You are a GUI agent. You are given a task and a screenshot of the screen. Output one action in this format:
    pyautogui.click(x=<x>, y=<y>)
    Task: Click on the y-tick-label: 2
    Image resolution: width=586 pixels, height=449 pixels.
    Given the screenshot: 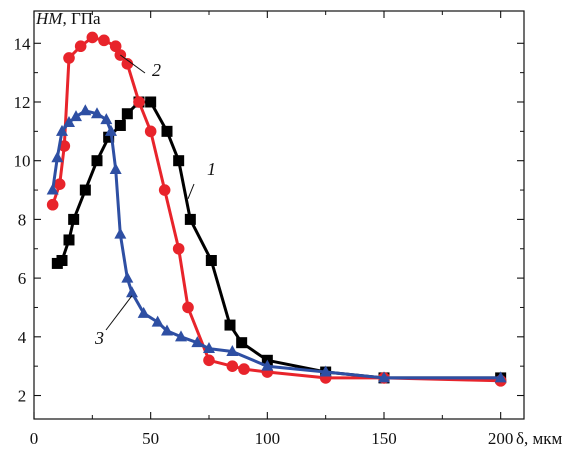 What is the action you would take?
    pyautogui.click(x=22, y=396)
    